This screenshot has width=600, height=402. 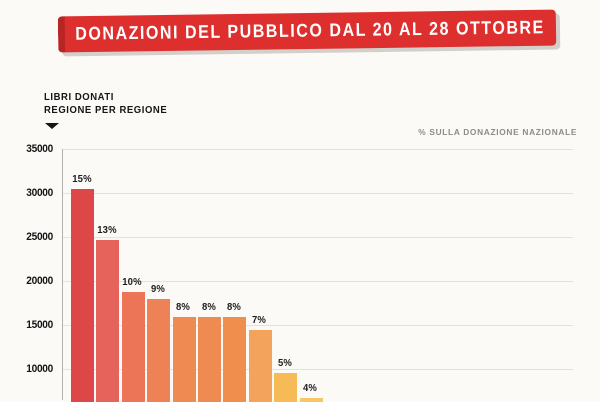 What do you see at coordinates (39, 237) in the screenshot?
I see `y-tick-label-25000: 25000` at bounding box center [39, 237].